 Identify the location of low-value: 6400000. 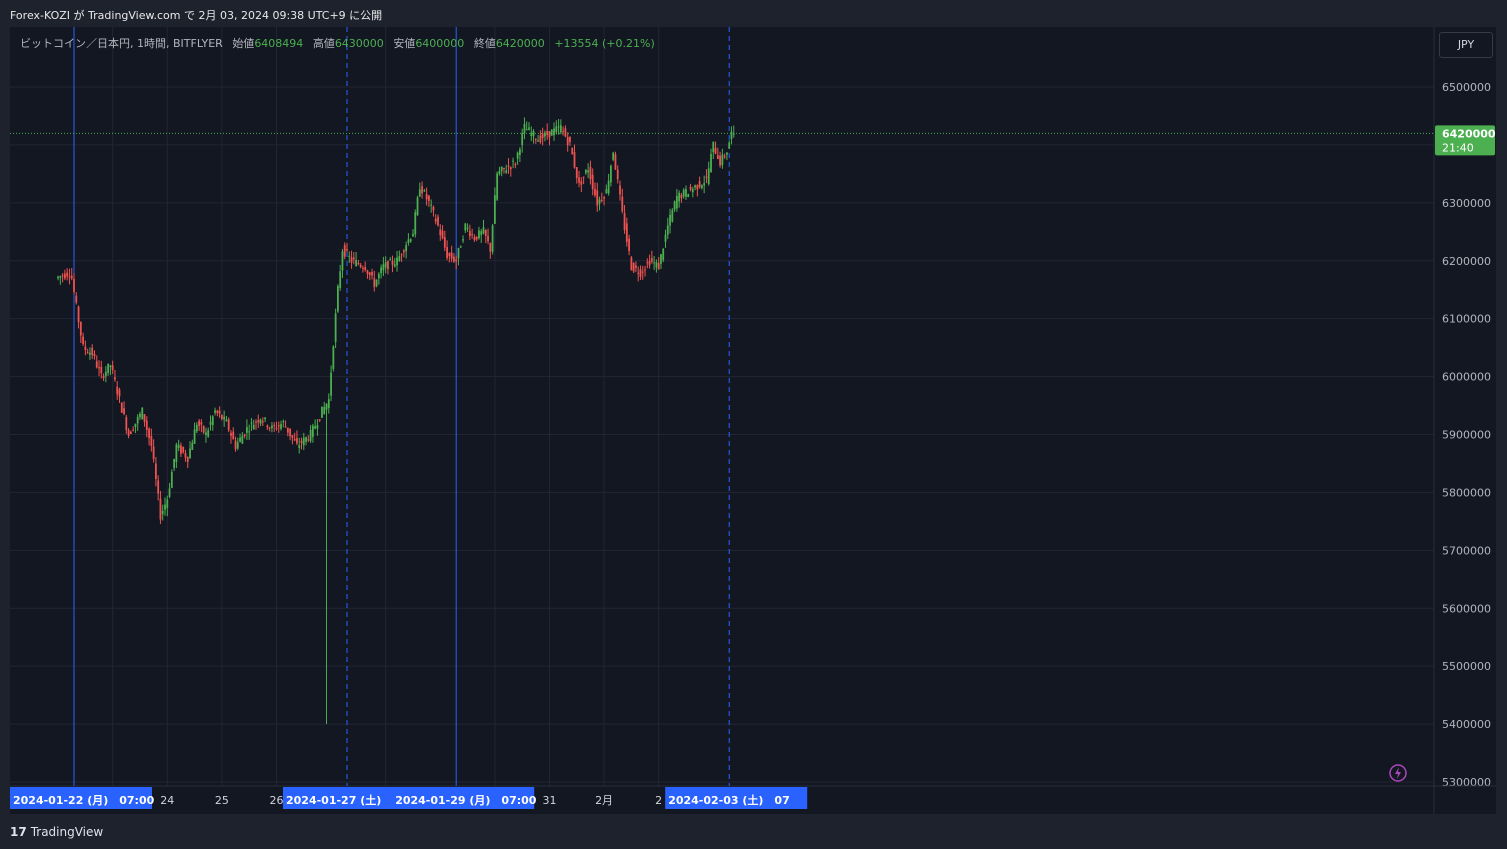
(440, 43).